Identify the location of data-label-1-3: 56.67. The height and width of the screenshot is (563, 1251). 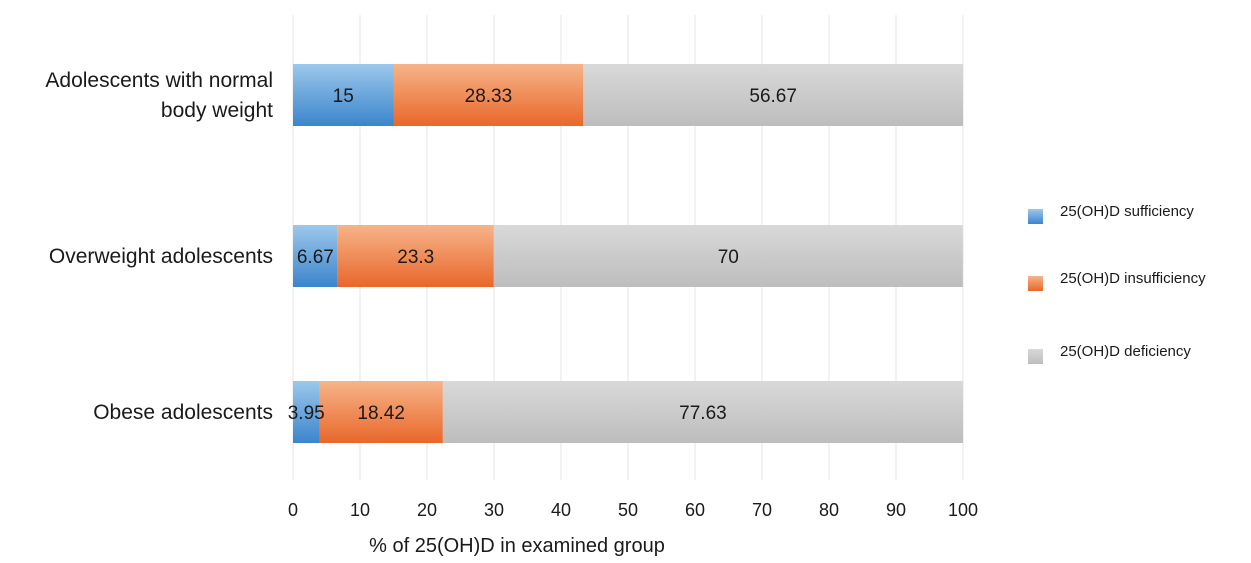
(773, 96).